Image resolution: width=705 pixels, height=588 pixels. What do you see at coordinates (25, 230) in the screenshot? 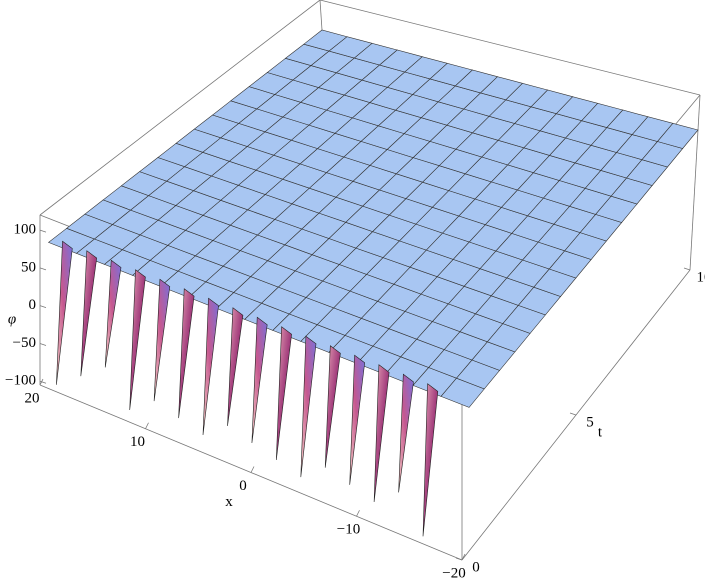
I see `z-tick-label: 100` at bounding box center [25, 230].